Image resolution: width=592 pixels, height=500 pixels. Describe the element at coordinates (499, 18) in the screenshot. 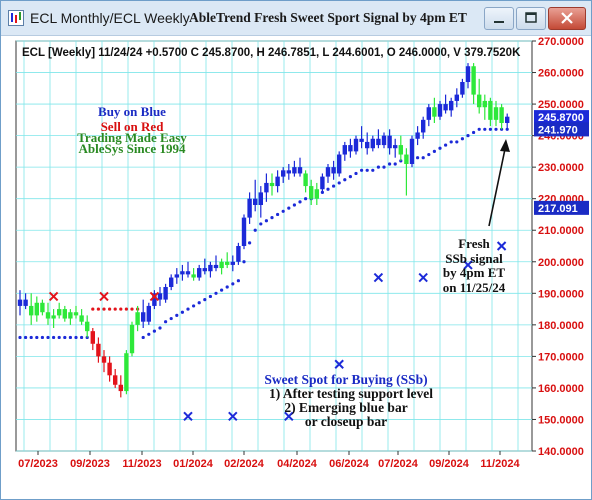

I see `minimize-button` at that location.